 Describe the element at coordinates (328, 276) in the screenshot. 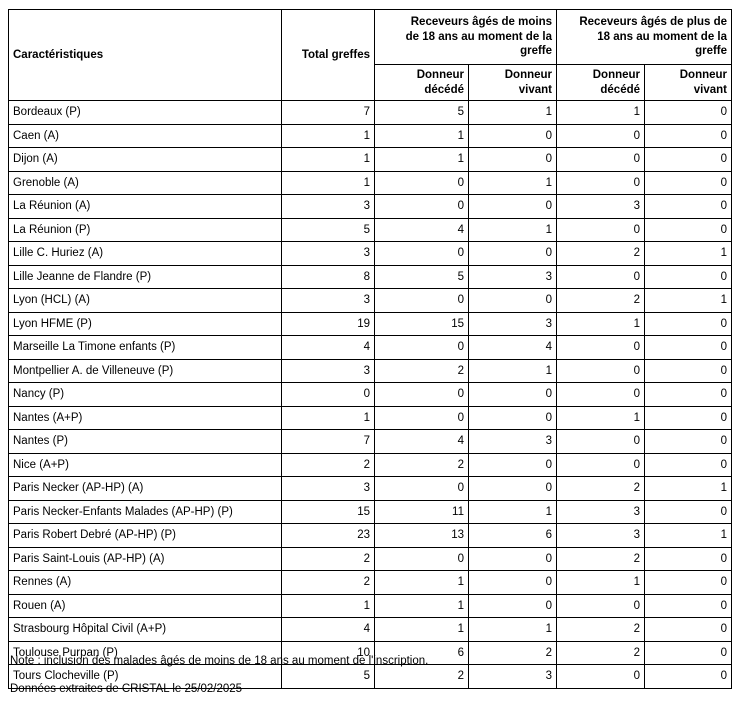

I see `total-greffes-cell: 8` at that location.